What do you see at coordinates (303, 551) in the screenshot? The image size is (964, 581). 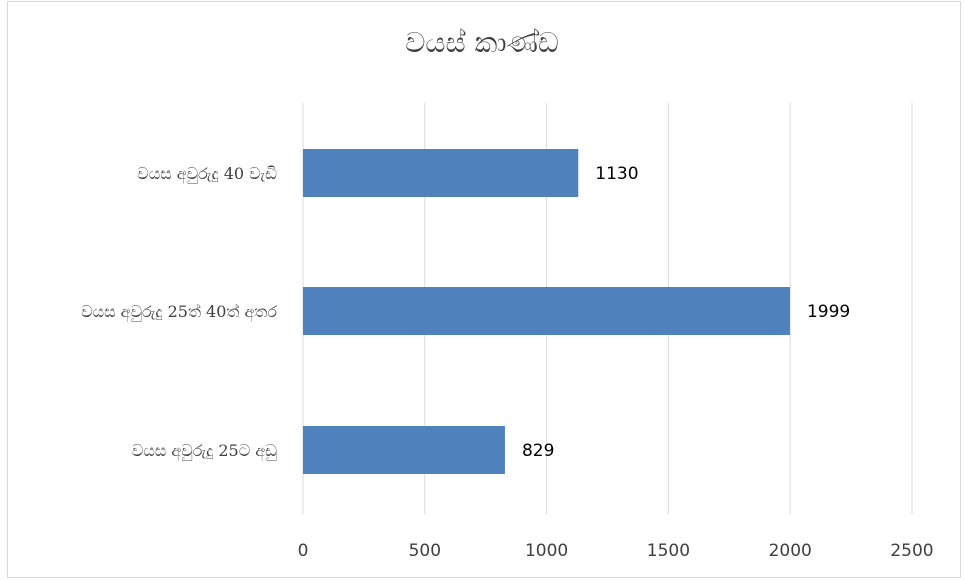 I see `x-tick-label: 0` at bounding box center [303, 551].